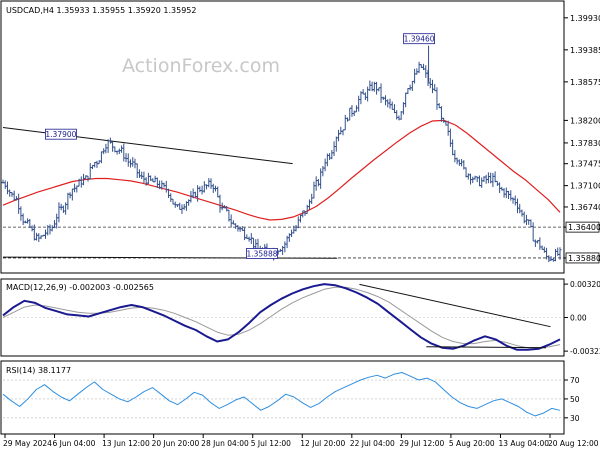 This screenshot has width=600, height=454. What do you see at coordinates (575, 399) in the screenshot?
I see `rsi-tick-label: 50` at bounding box center [575, 399].